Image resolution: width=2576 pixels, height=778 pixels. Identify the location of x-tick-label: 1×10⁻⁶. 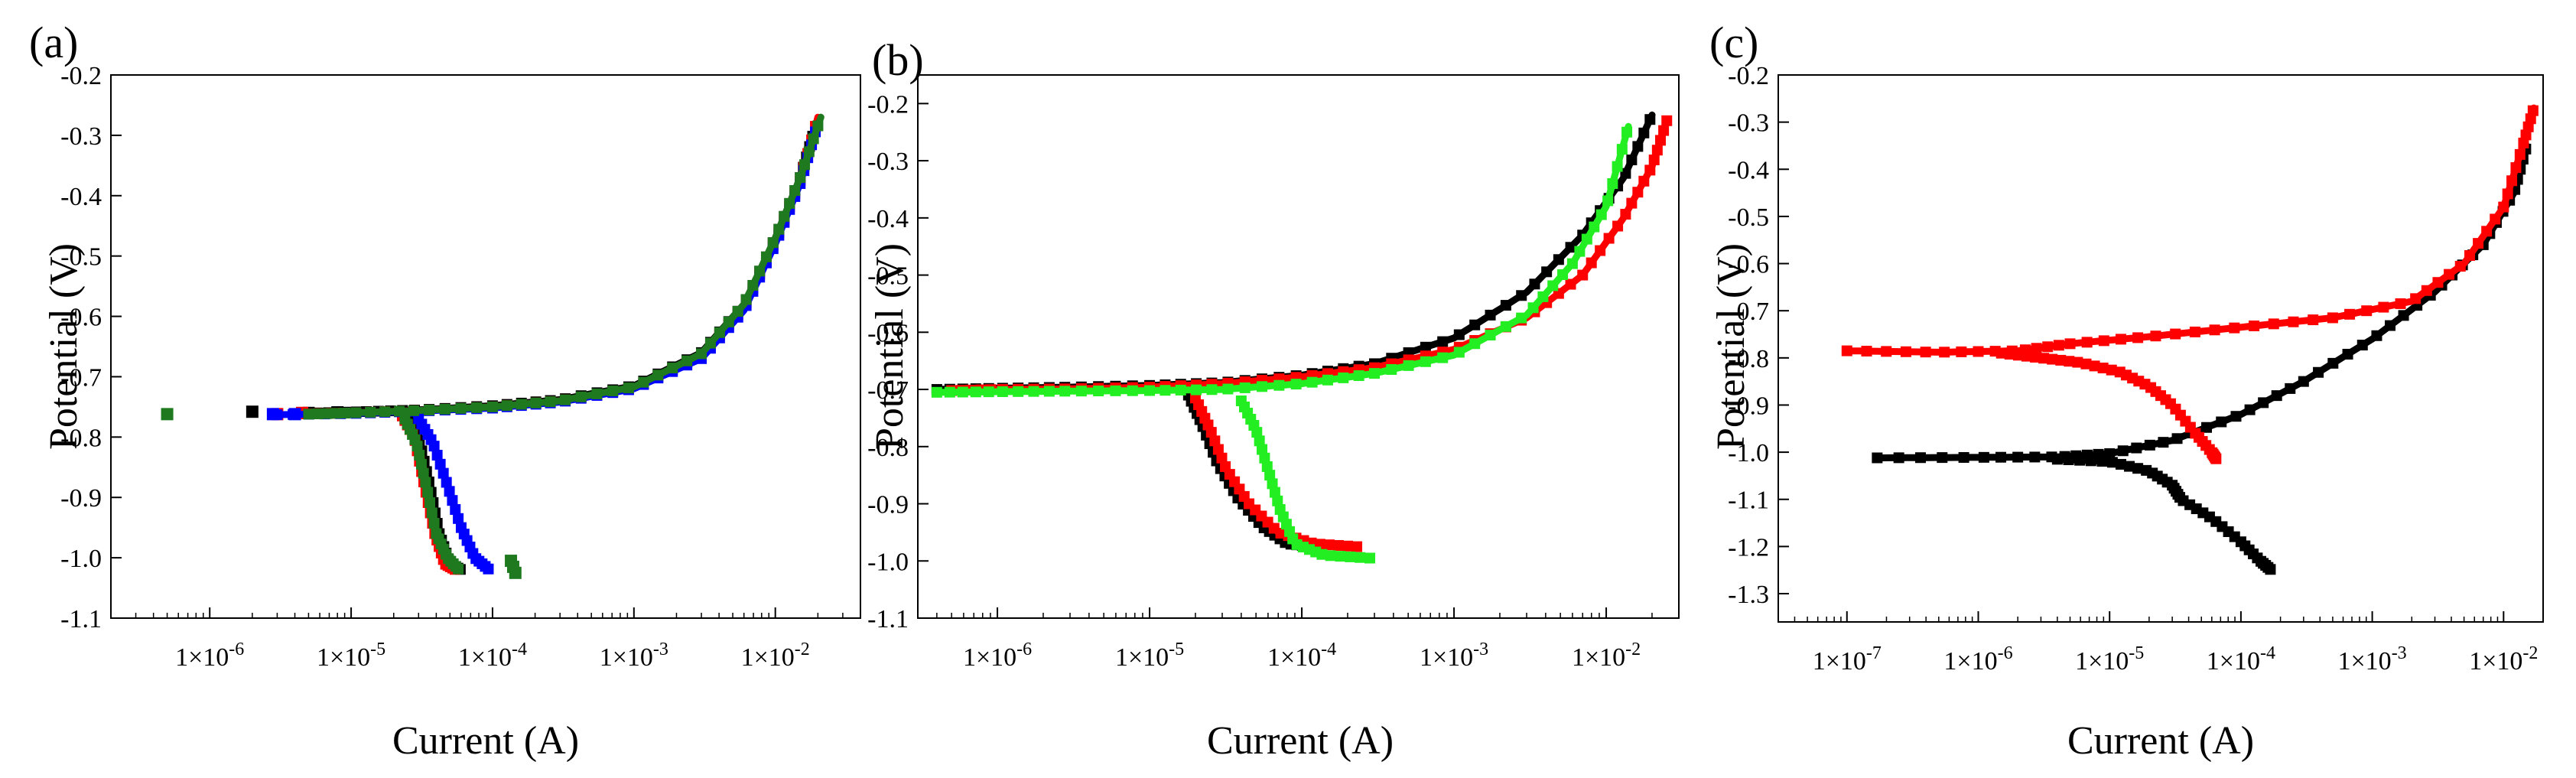
(1977, 659).